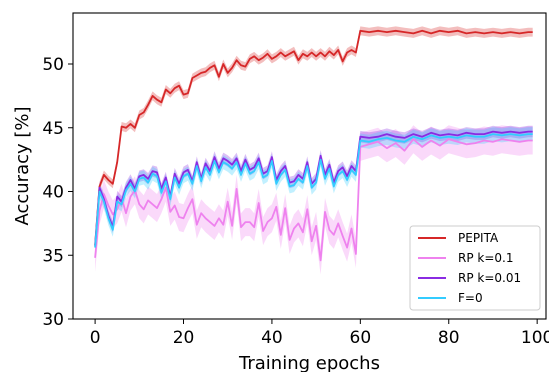  I want to click on y-axis-label: Accuracy [%], so click(22, 165).